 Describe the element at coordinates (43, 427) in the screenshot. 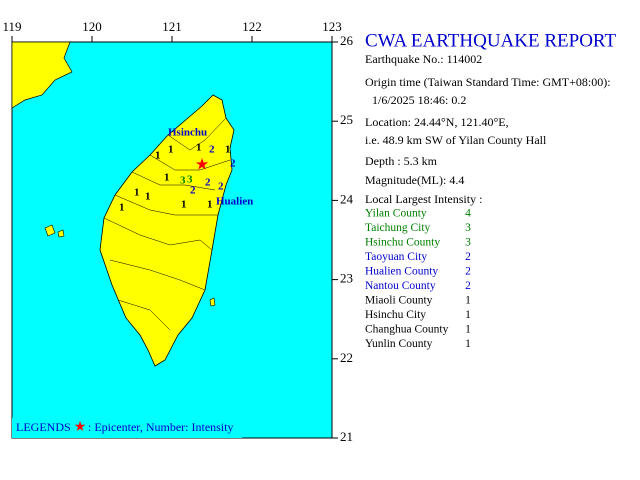

I see `legend-title: LEGENDS` at that location.